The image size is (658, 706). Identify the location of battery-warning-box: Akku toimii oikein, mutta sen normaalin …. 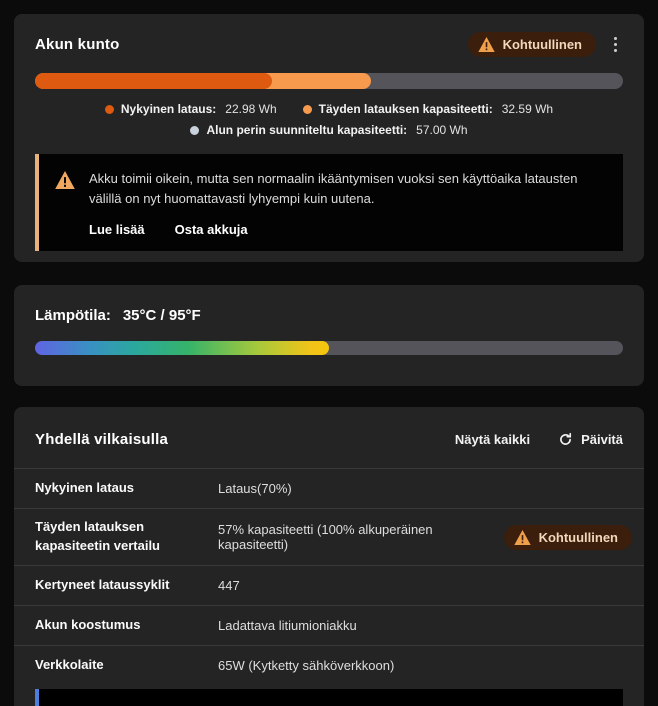
(329, 203).